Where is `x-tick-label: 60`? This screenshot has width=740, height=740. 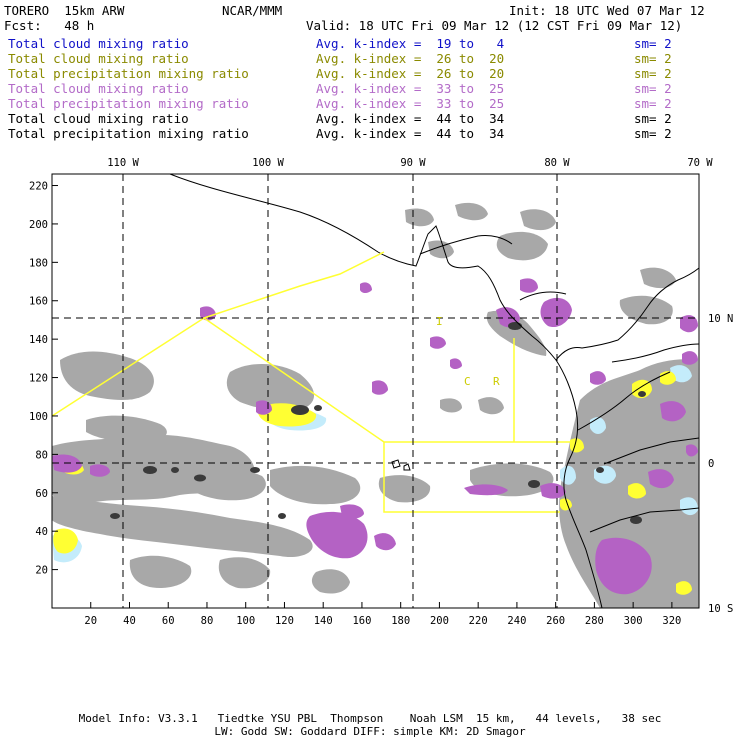
x-tick-label: 60 is located at coordinates (168, 621).